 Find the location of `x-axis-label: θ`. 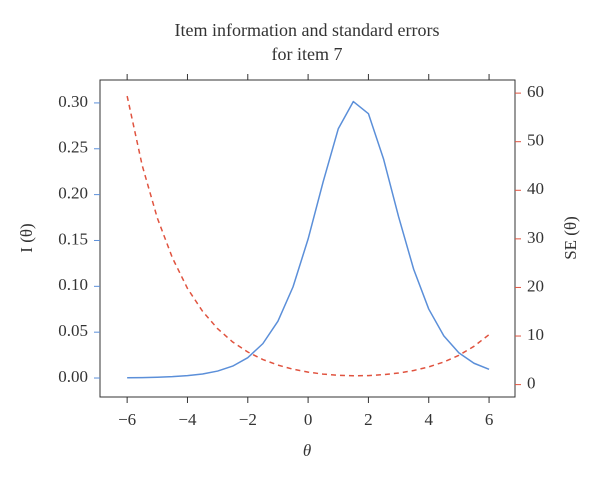

x-axis-label: θ is located at coordinates (307, 450).